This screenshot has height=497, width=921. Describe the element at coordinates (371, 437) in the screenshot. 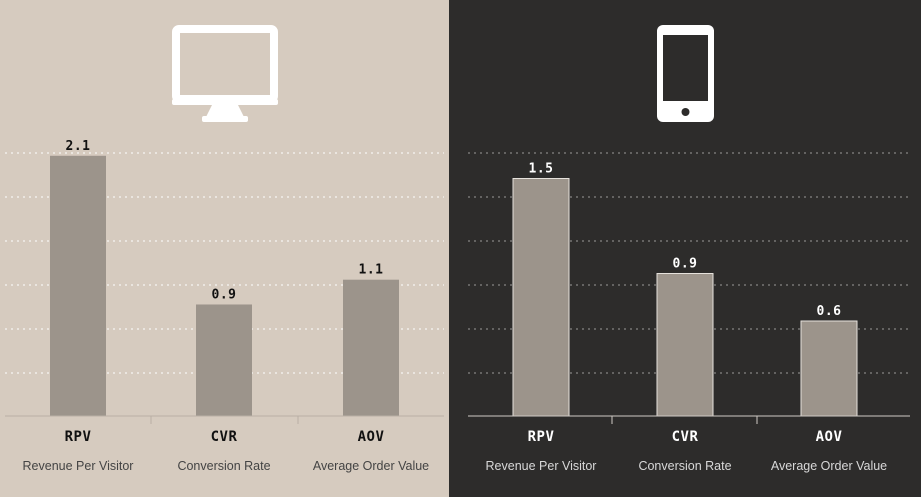

I see `desktop-category-label-aov: AOV` at that location.